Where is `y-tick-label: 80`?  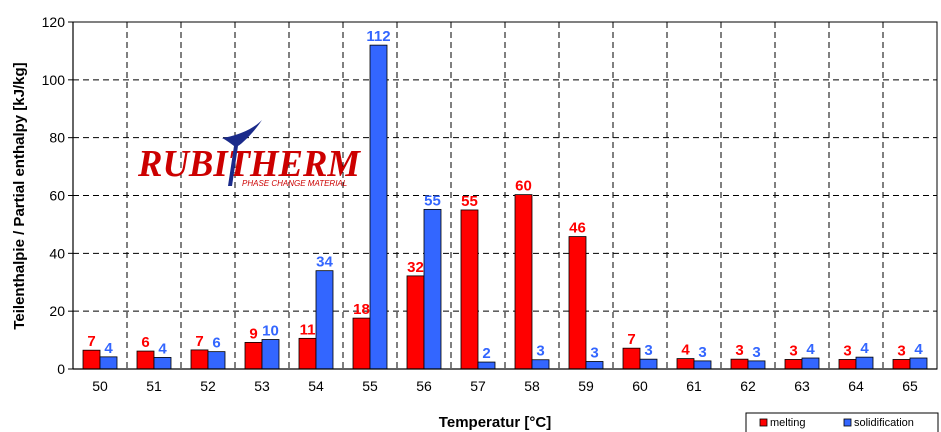 y-tick-label: 80 is located at coordinates (57, 138).